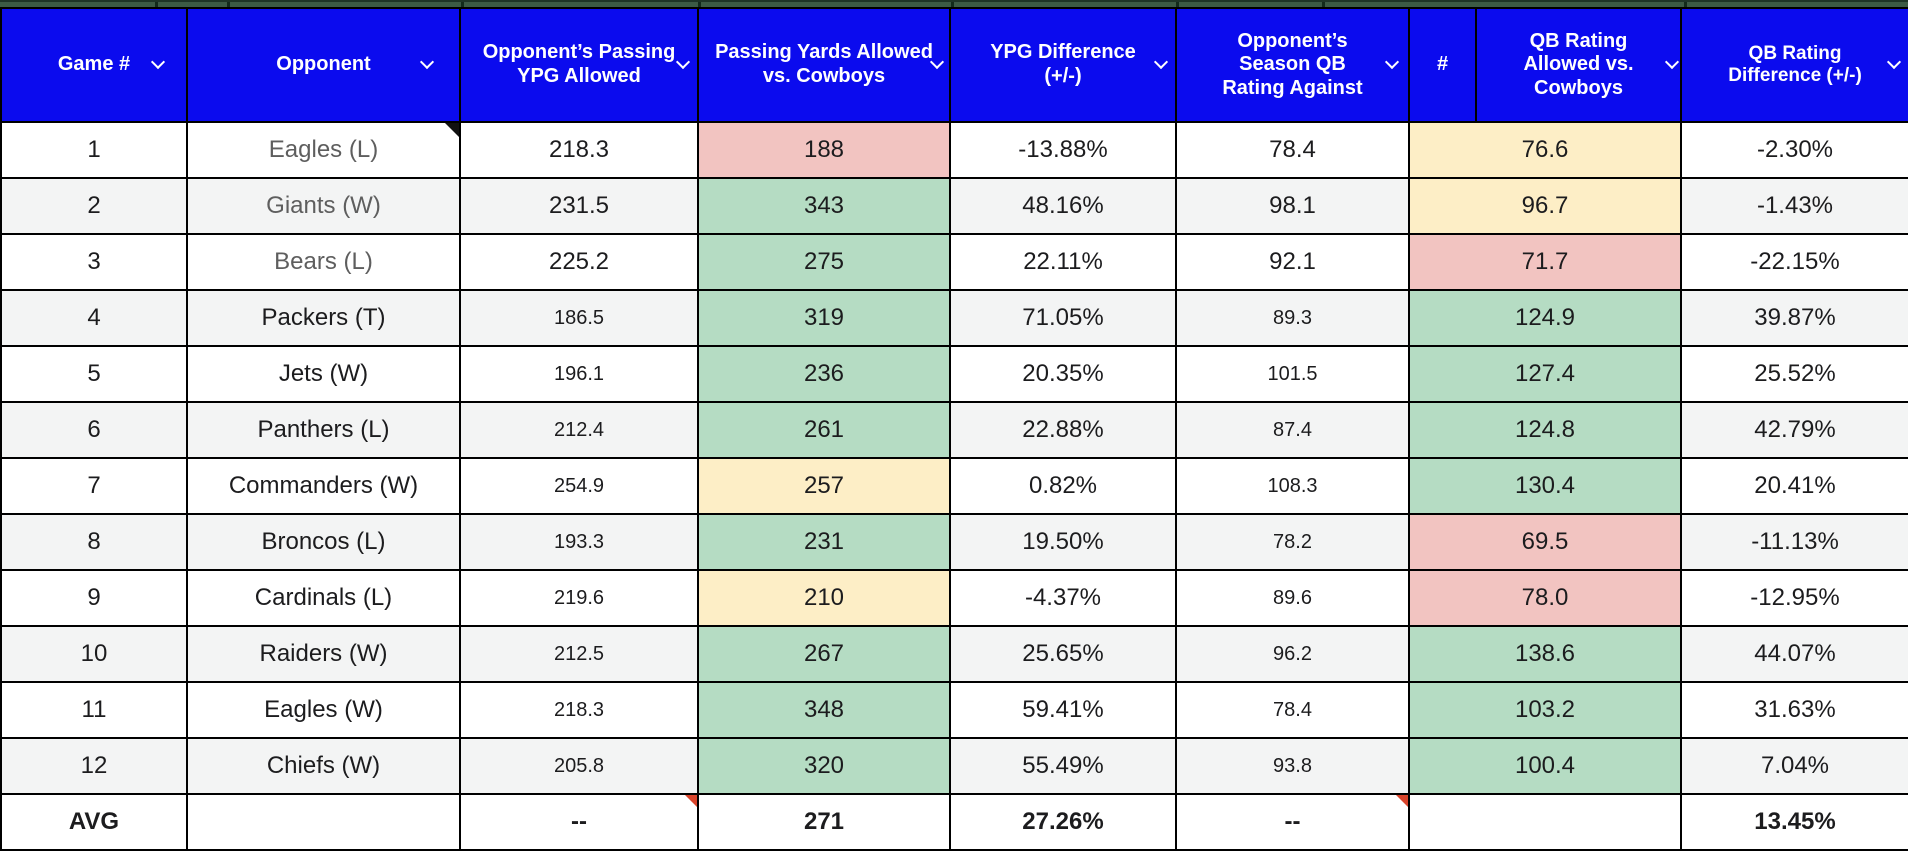 Image resolution: width=1908 pixels, height=854 pixels. I want to click on cell-season-qb-rating-against: 108.3, so click(1292, 486).